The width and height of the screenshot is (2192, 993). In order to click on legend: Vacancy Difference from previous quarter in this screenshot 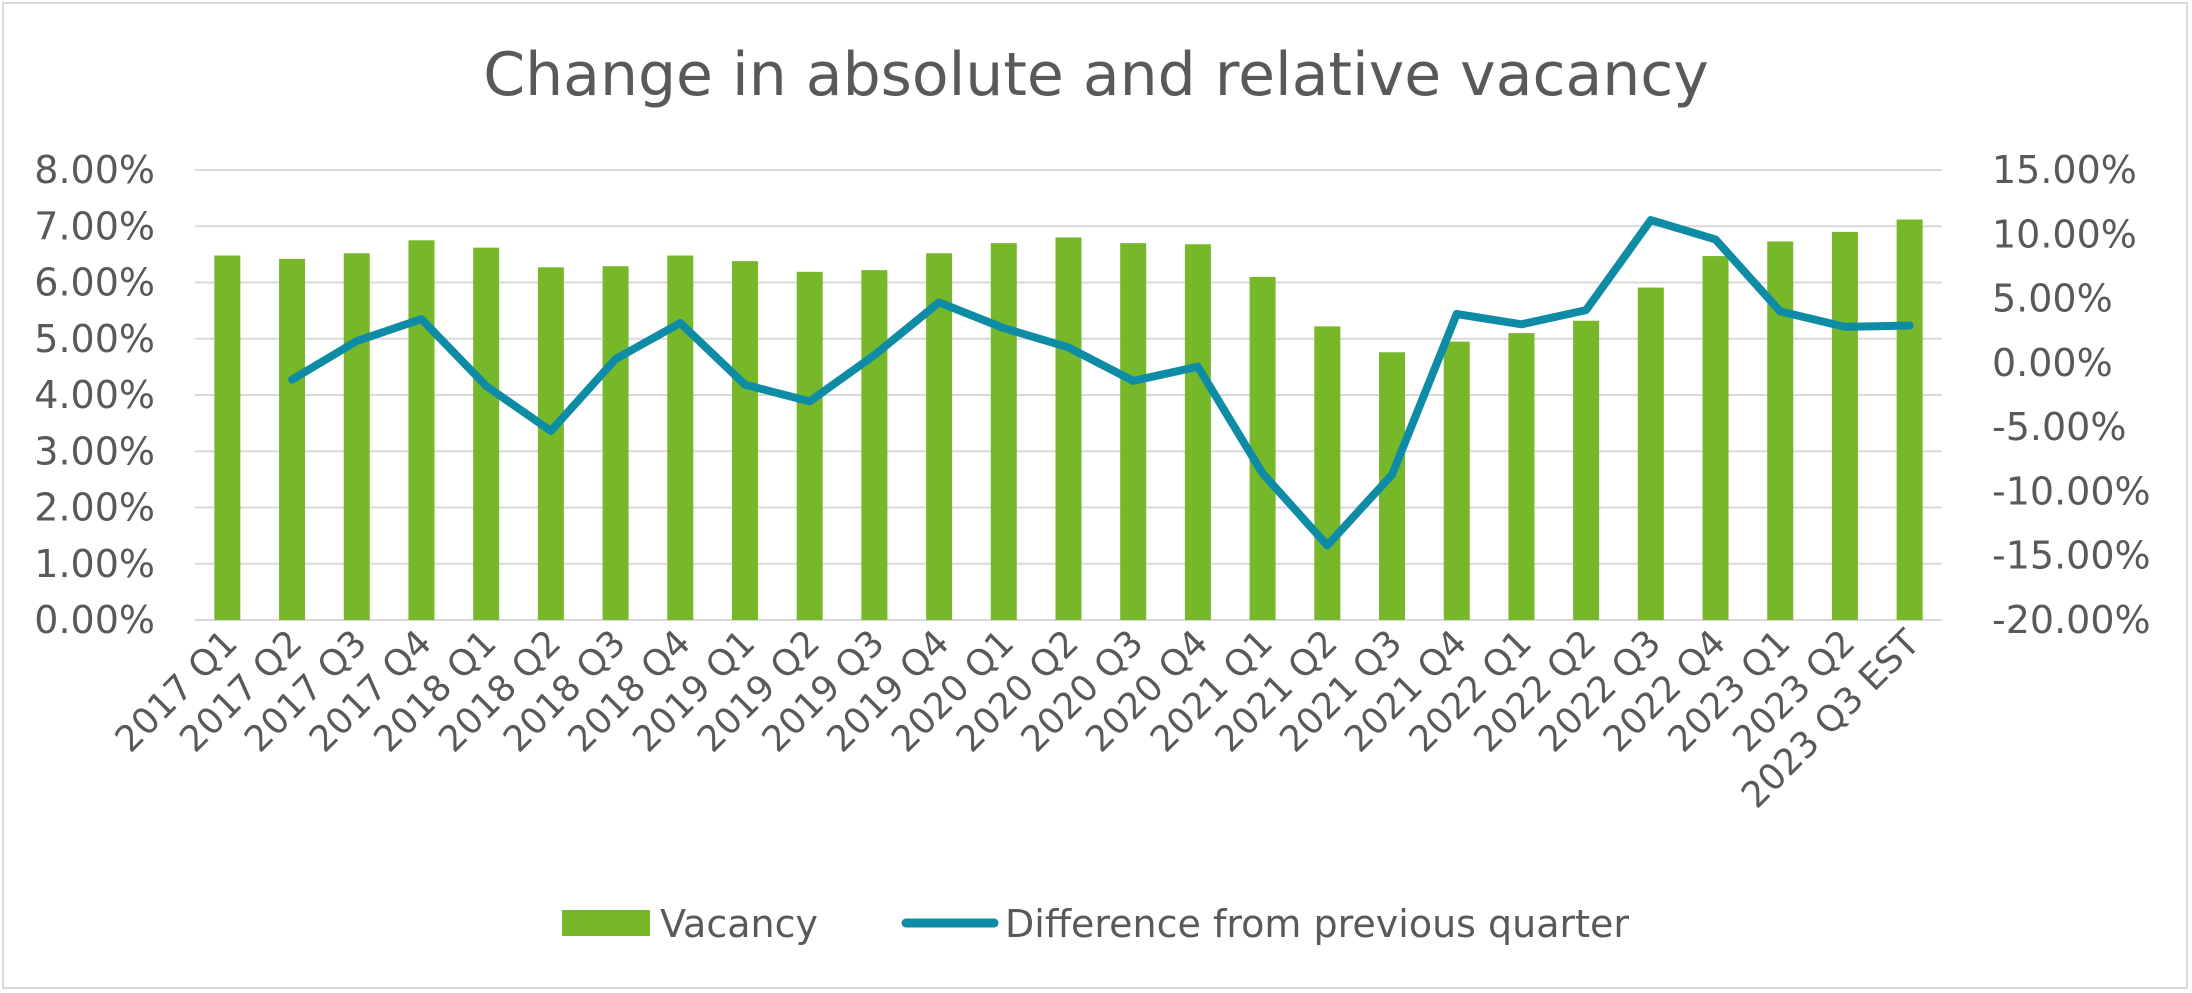, I will do `click(1095, 924)`.